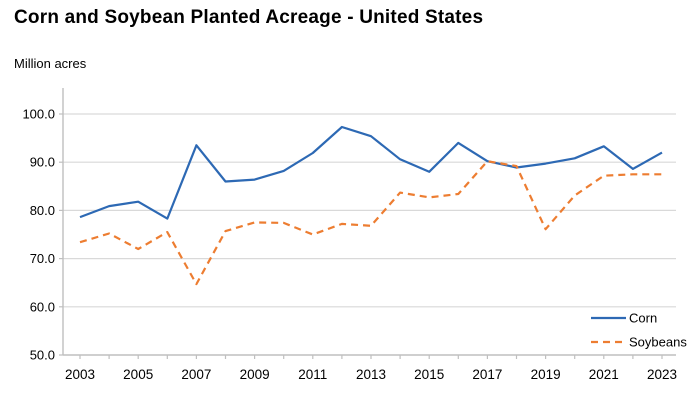  I want to click on x-axis-tick-label: 2009, so click(255, 374).